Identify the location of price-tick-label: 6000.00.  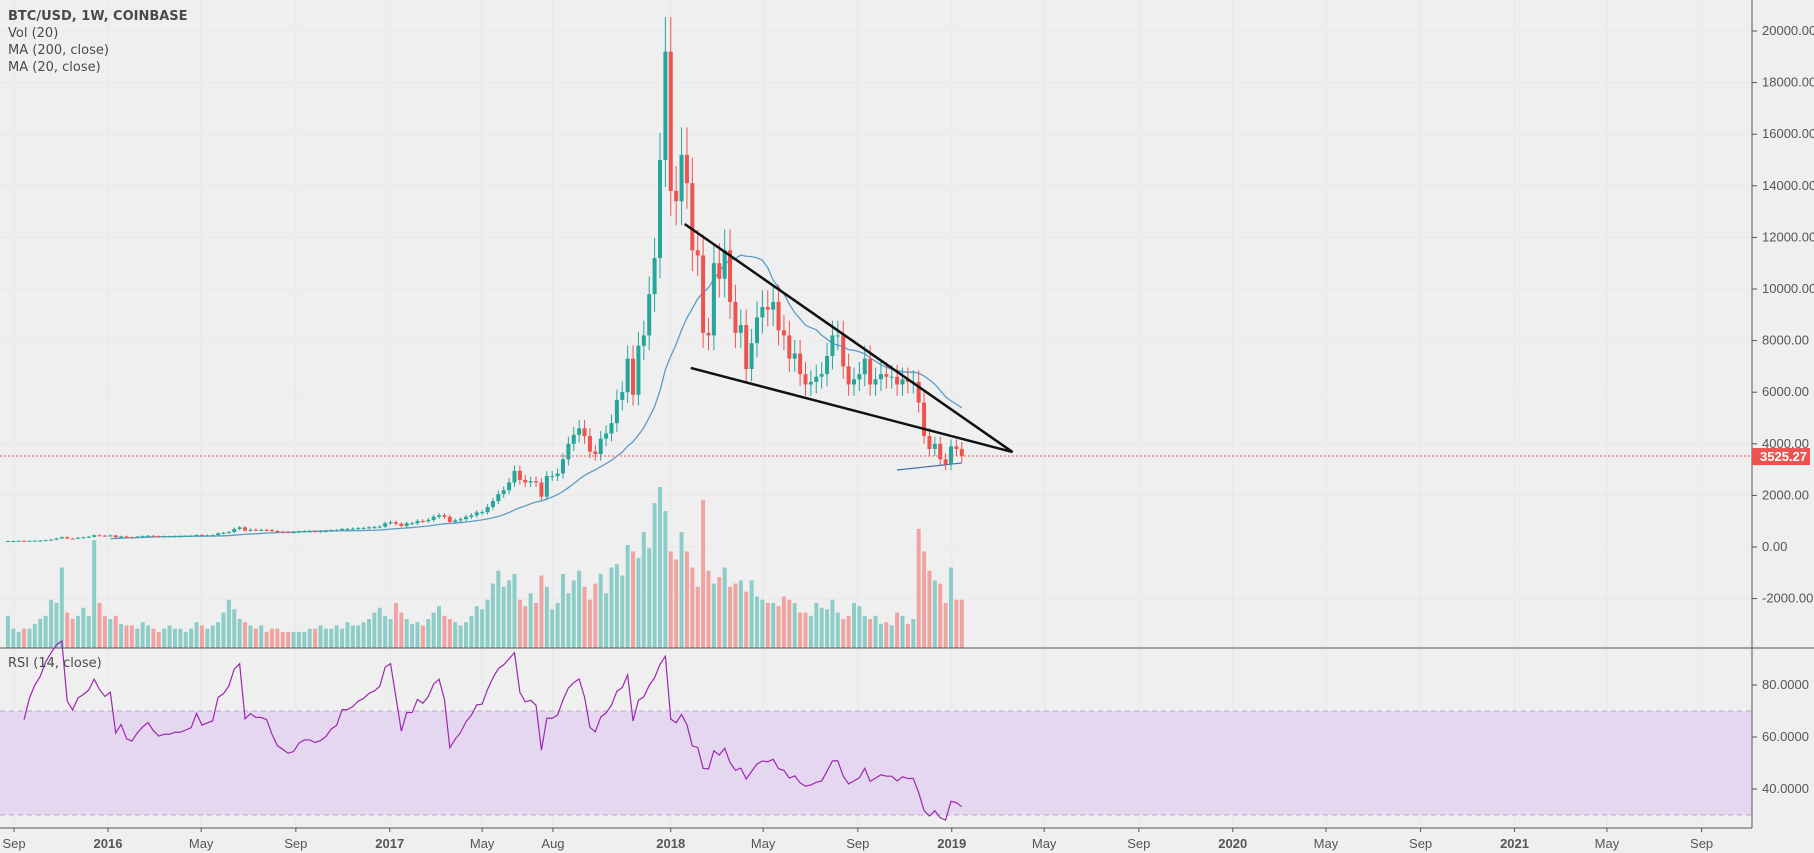
(1785, 391).